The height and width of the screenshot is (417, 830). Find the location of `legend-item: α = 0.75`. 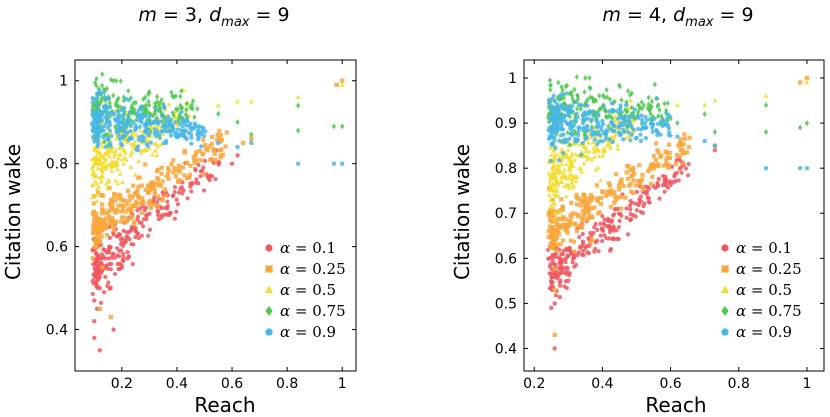

legend-item: α = 0.75 is located at coordinates (761, 311).